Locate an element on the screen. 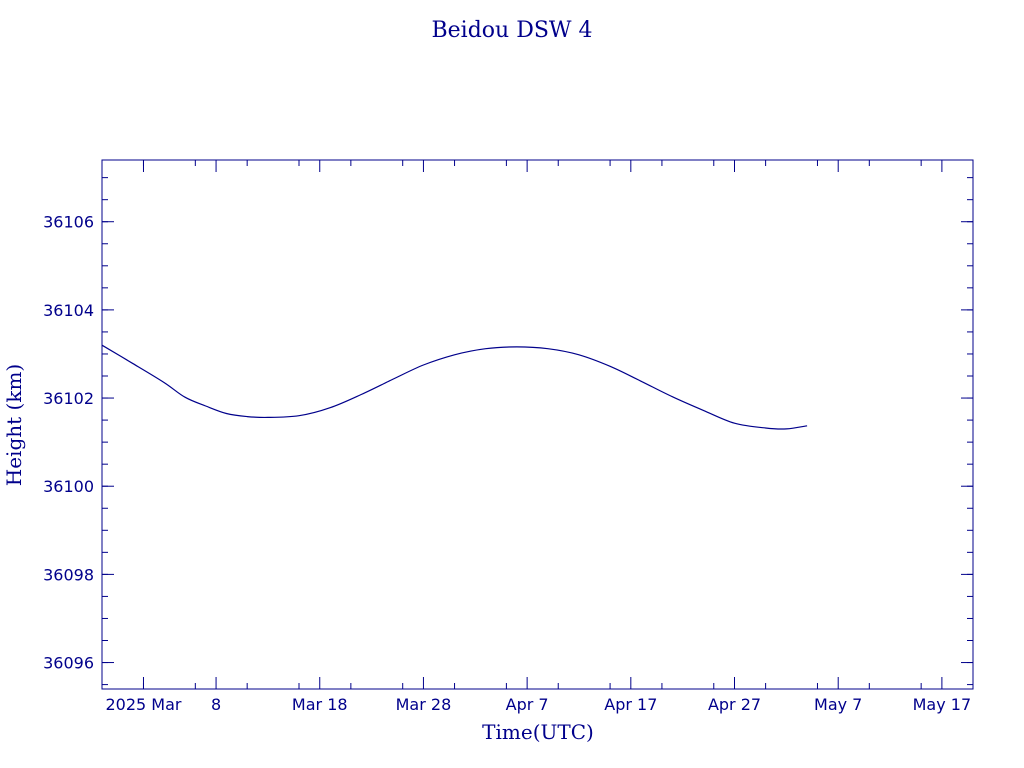  y-tick-labels: 36096 36098 36100 36102 36104 36106 is located at coordinates (68, 443).